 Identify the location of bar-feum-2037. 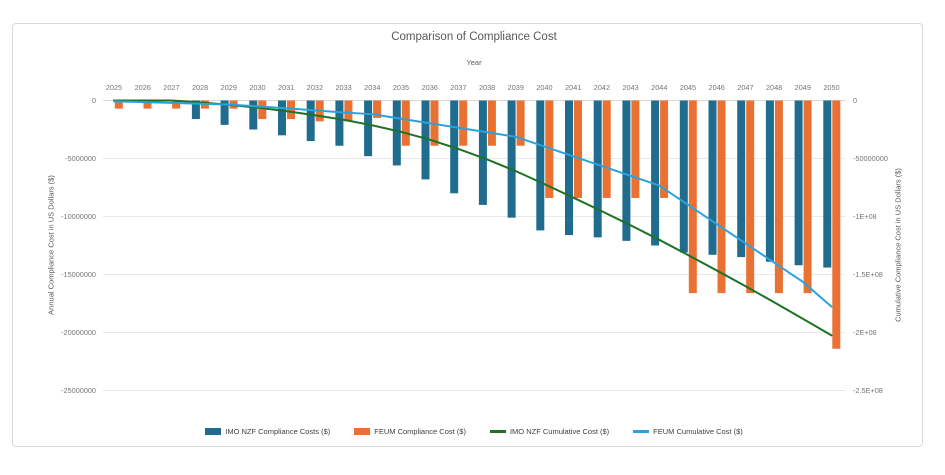
(463, 123).